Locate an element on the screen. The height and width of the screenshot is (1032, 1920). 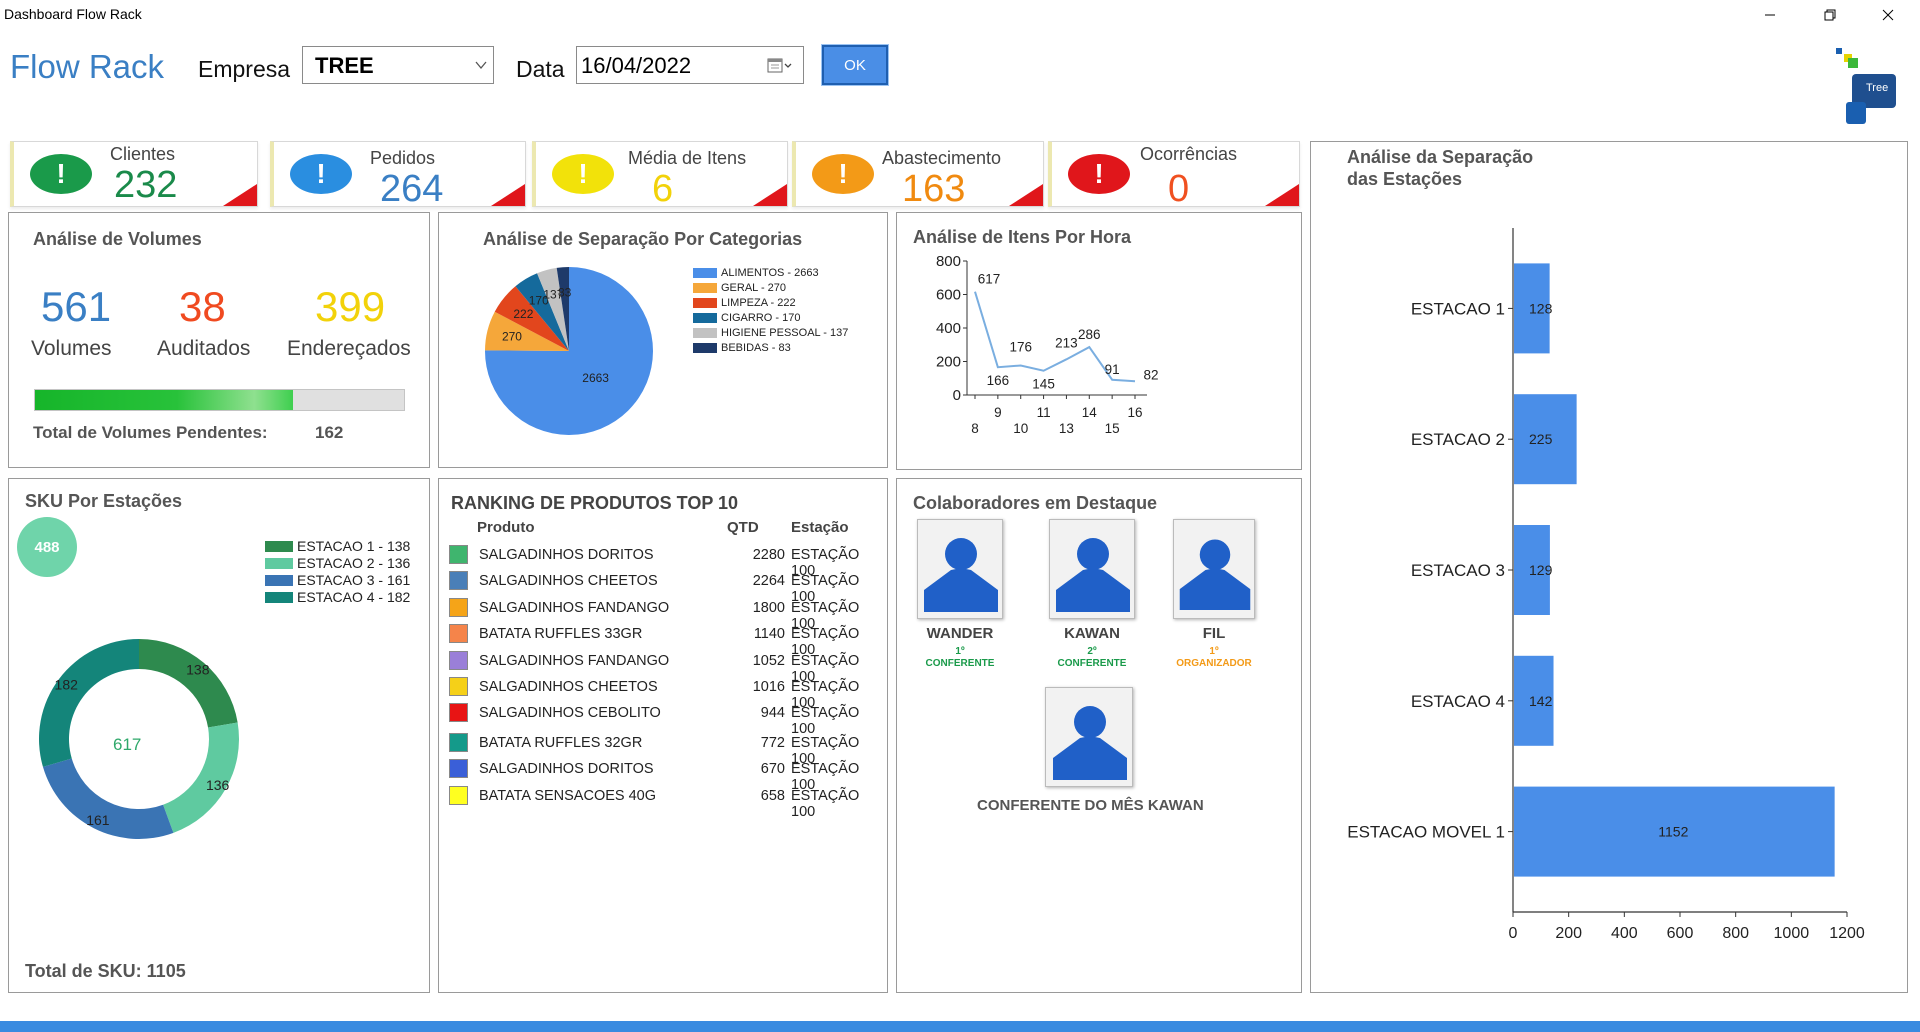
collaborator-card: FIL 1º ORGANIZADOR is located at coordinates (1214, 594).